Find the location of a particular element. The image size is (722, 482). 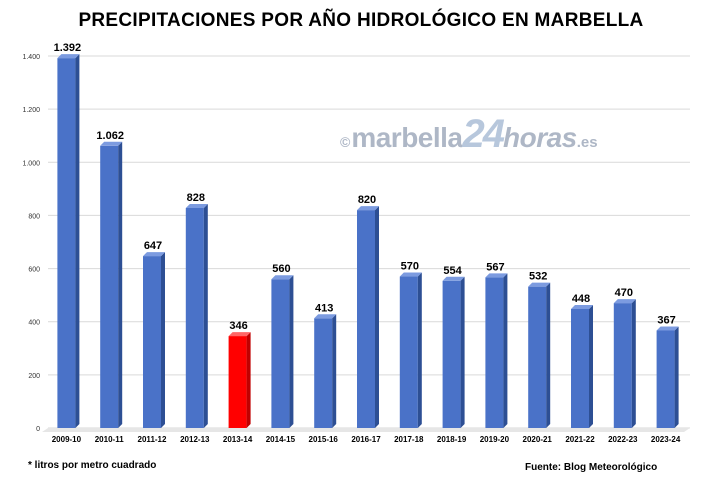

data-label-2018-19: 554 is located at coordinates (452, 271).